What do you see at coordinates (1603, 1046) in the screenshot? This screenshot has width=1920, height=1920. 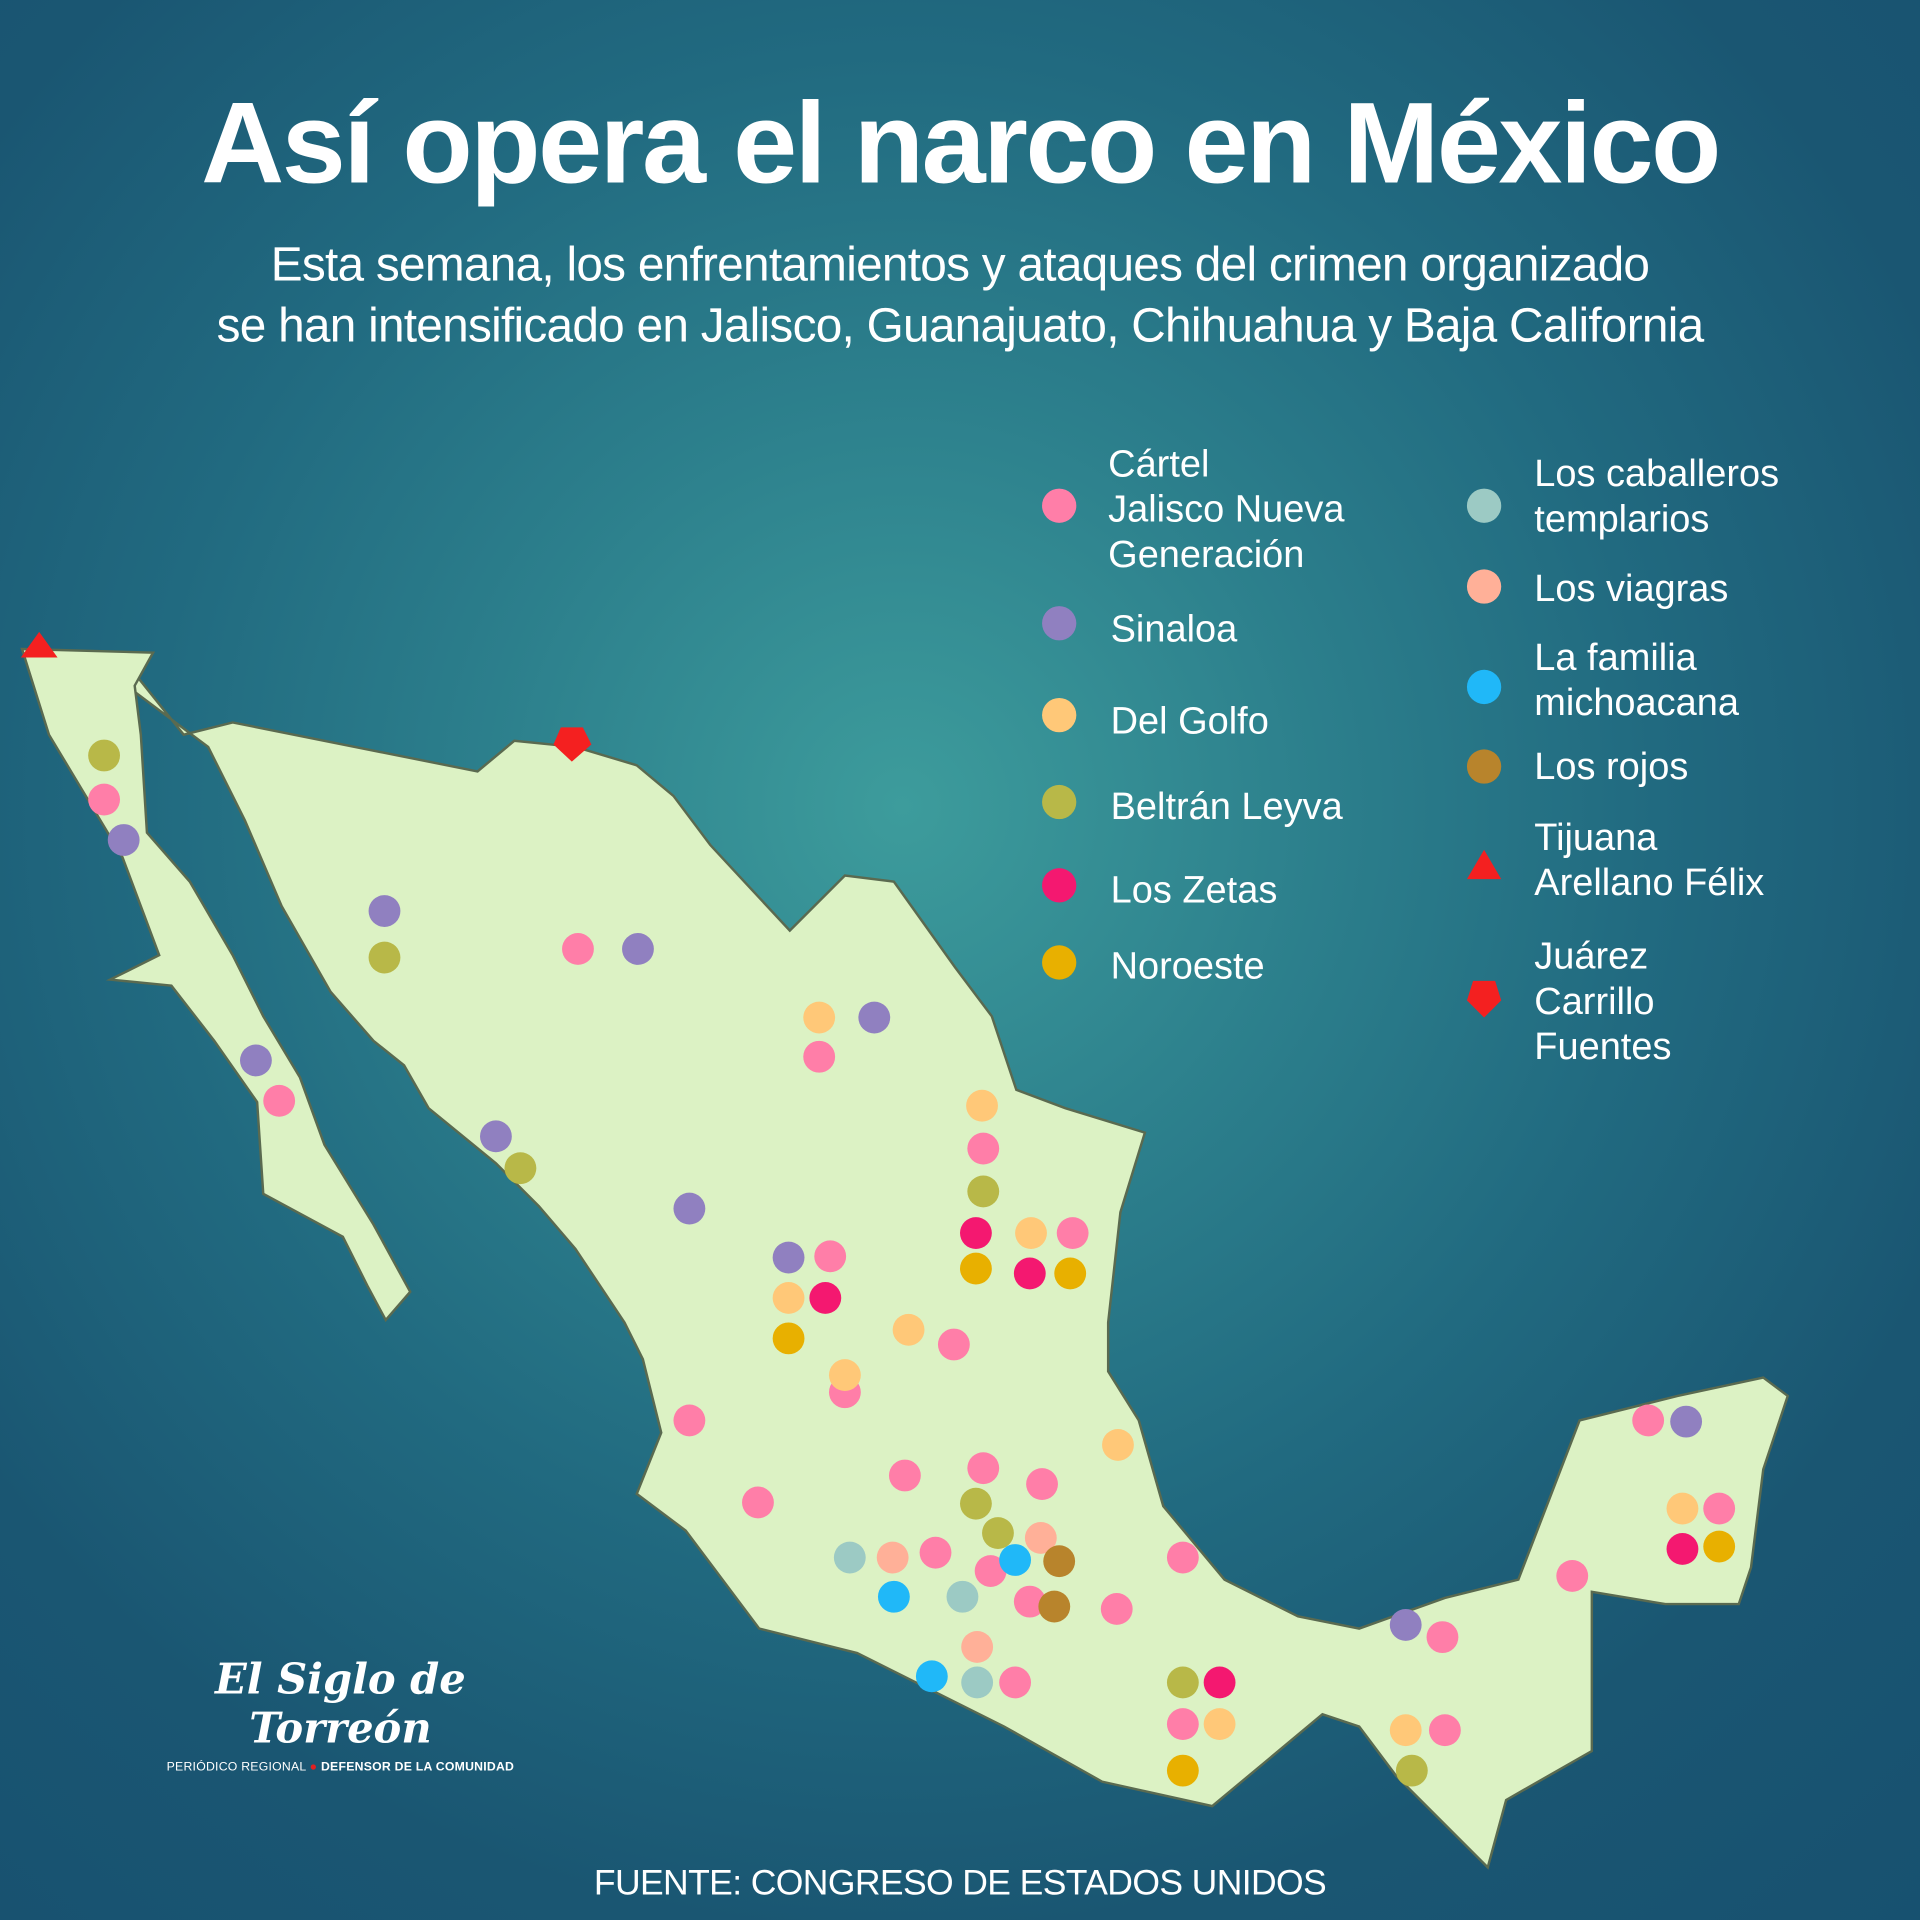 I see `legend-label-line: Fuentes` at bounding box center [1603, 1046].